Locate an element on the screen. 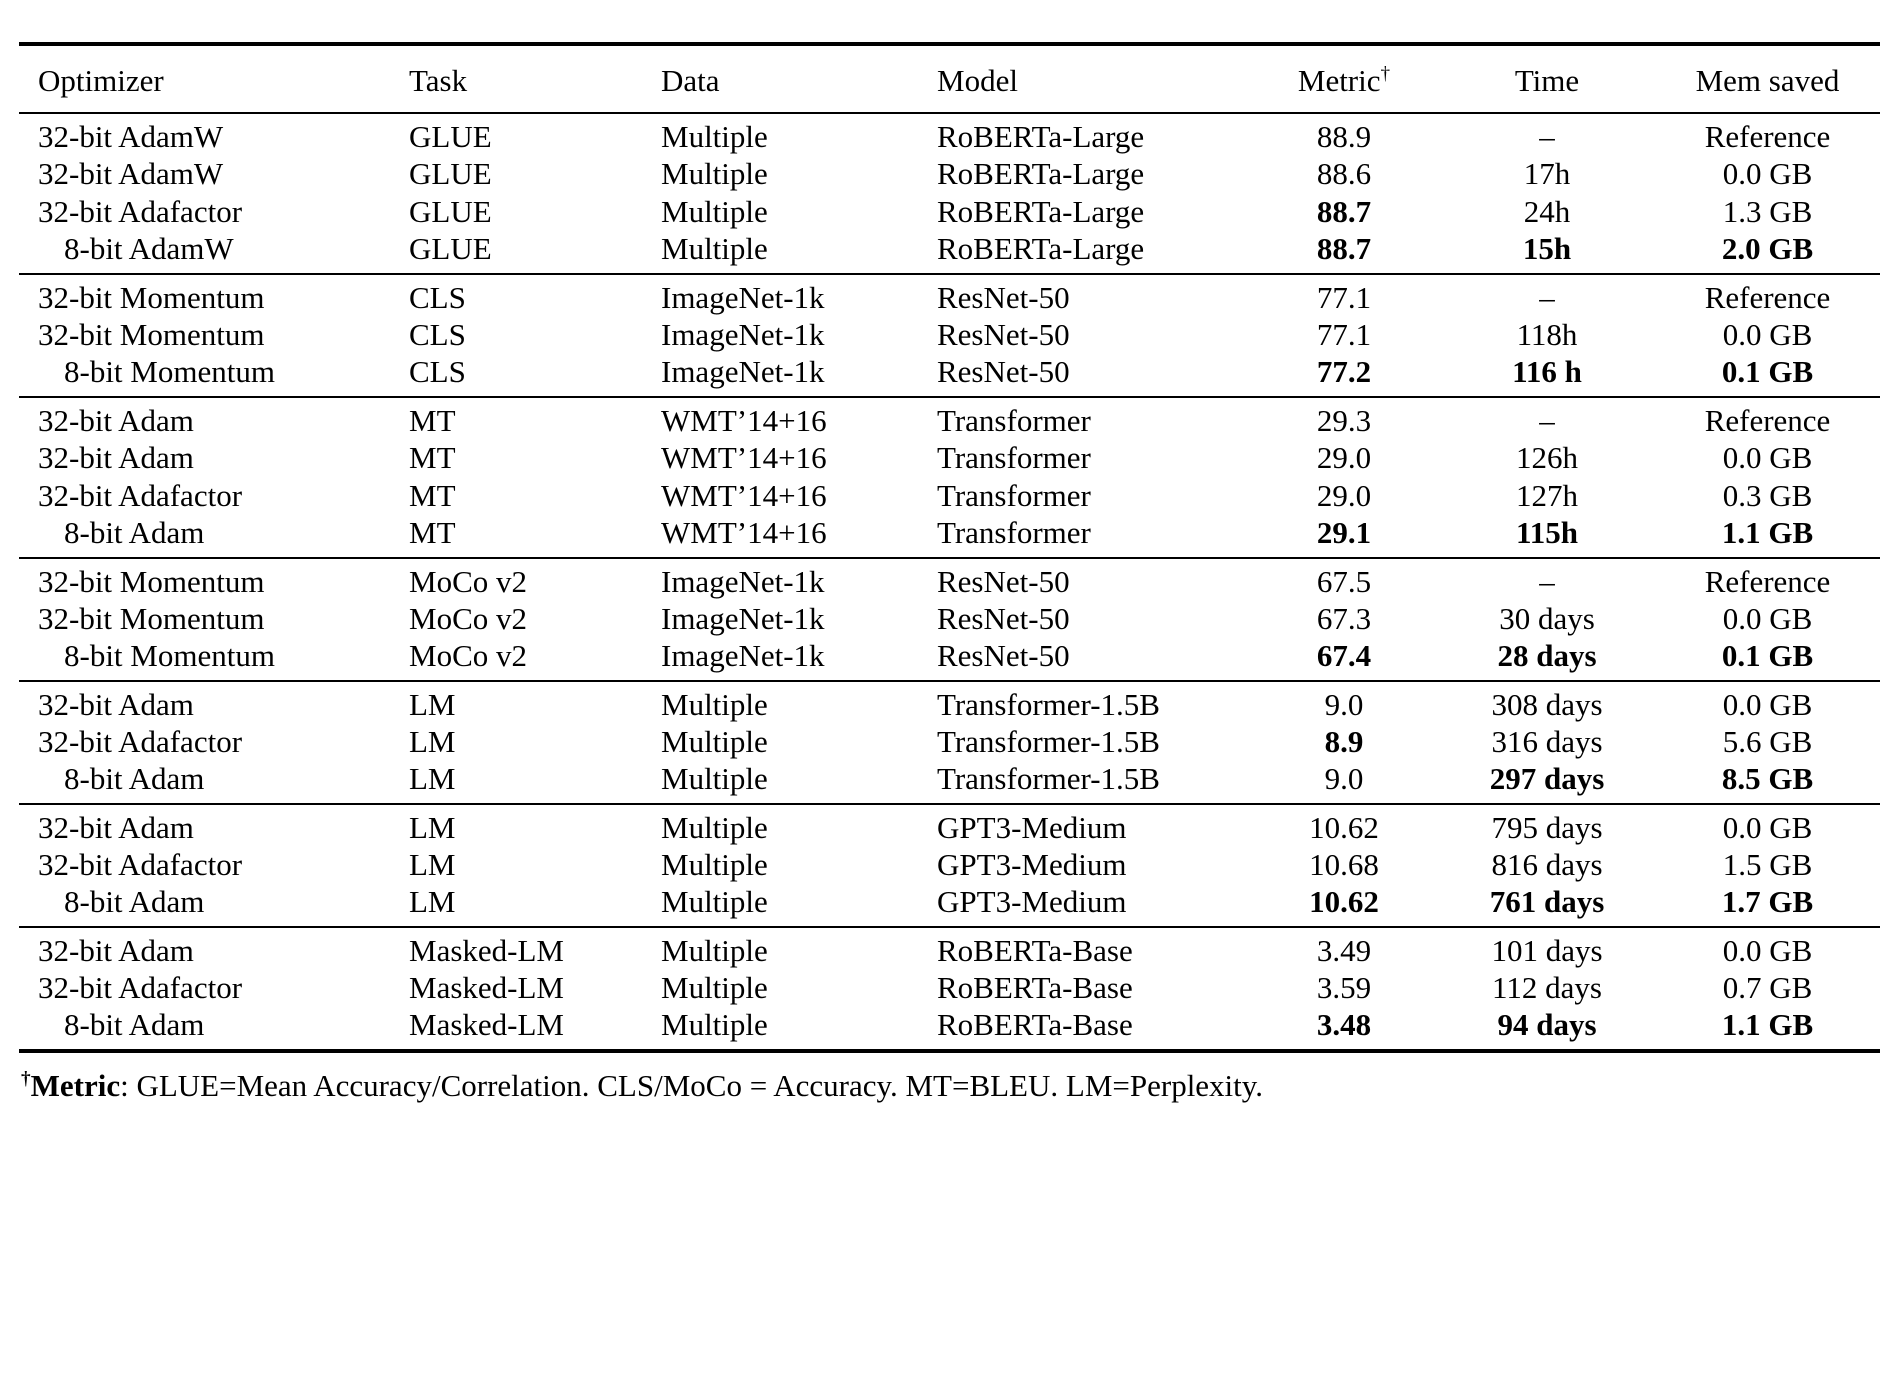 The width and height of the screenshot is (1898, 1378). column-header-optimizer: Optimizer is located at coordinates (214, 79).